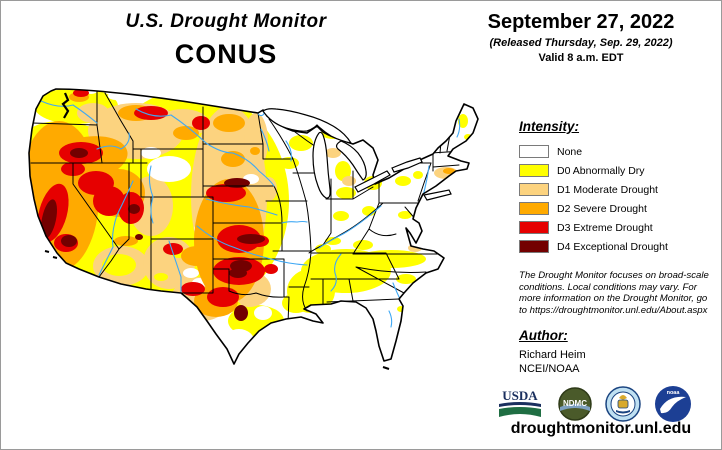  Describe the element at coordinates (552, 355) in the screenshot. I see `author-name: Richard Heim` at that location.